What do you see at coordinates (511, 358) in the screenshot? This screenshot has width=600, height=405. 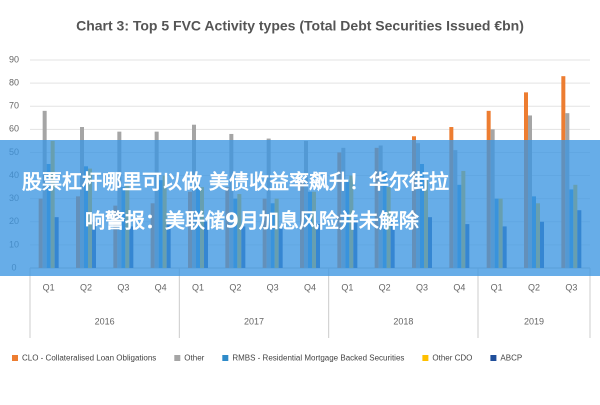 I see `legend-label: ABCP` at bounding box center [511, 358].